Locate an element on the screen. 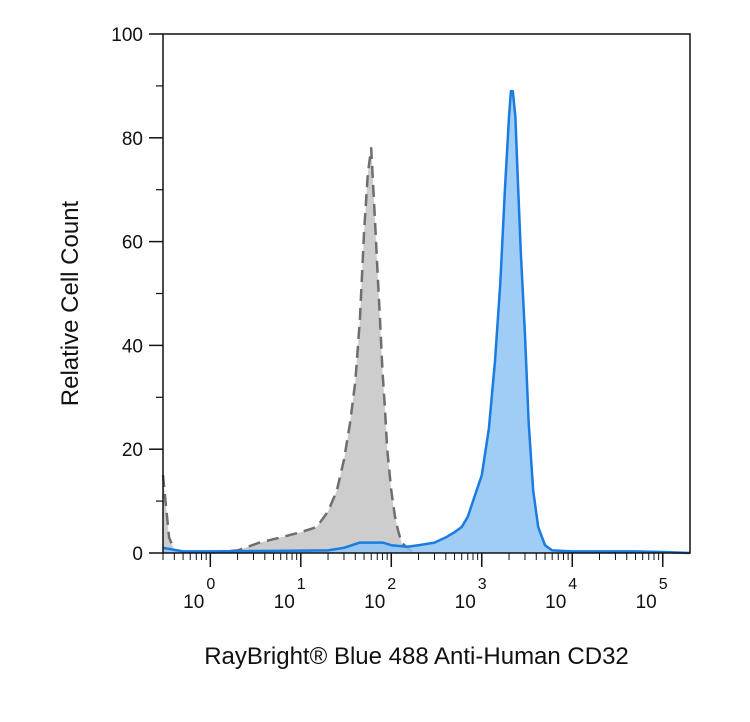 The width and height of the screenshot is (750, 722). y-tick-label-1: 20 is located at coordinates (132, 450).